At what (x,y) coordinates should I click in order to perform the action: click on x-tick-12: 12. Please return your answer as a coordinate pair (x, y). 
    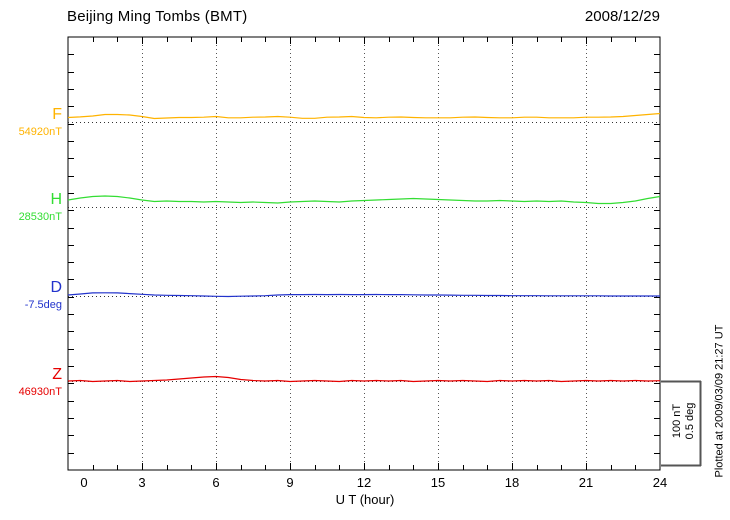
    Looking at the image, I should click on (364, 482).